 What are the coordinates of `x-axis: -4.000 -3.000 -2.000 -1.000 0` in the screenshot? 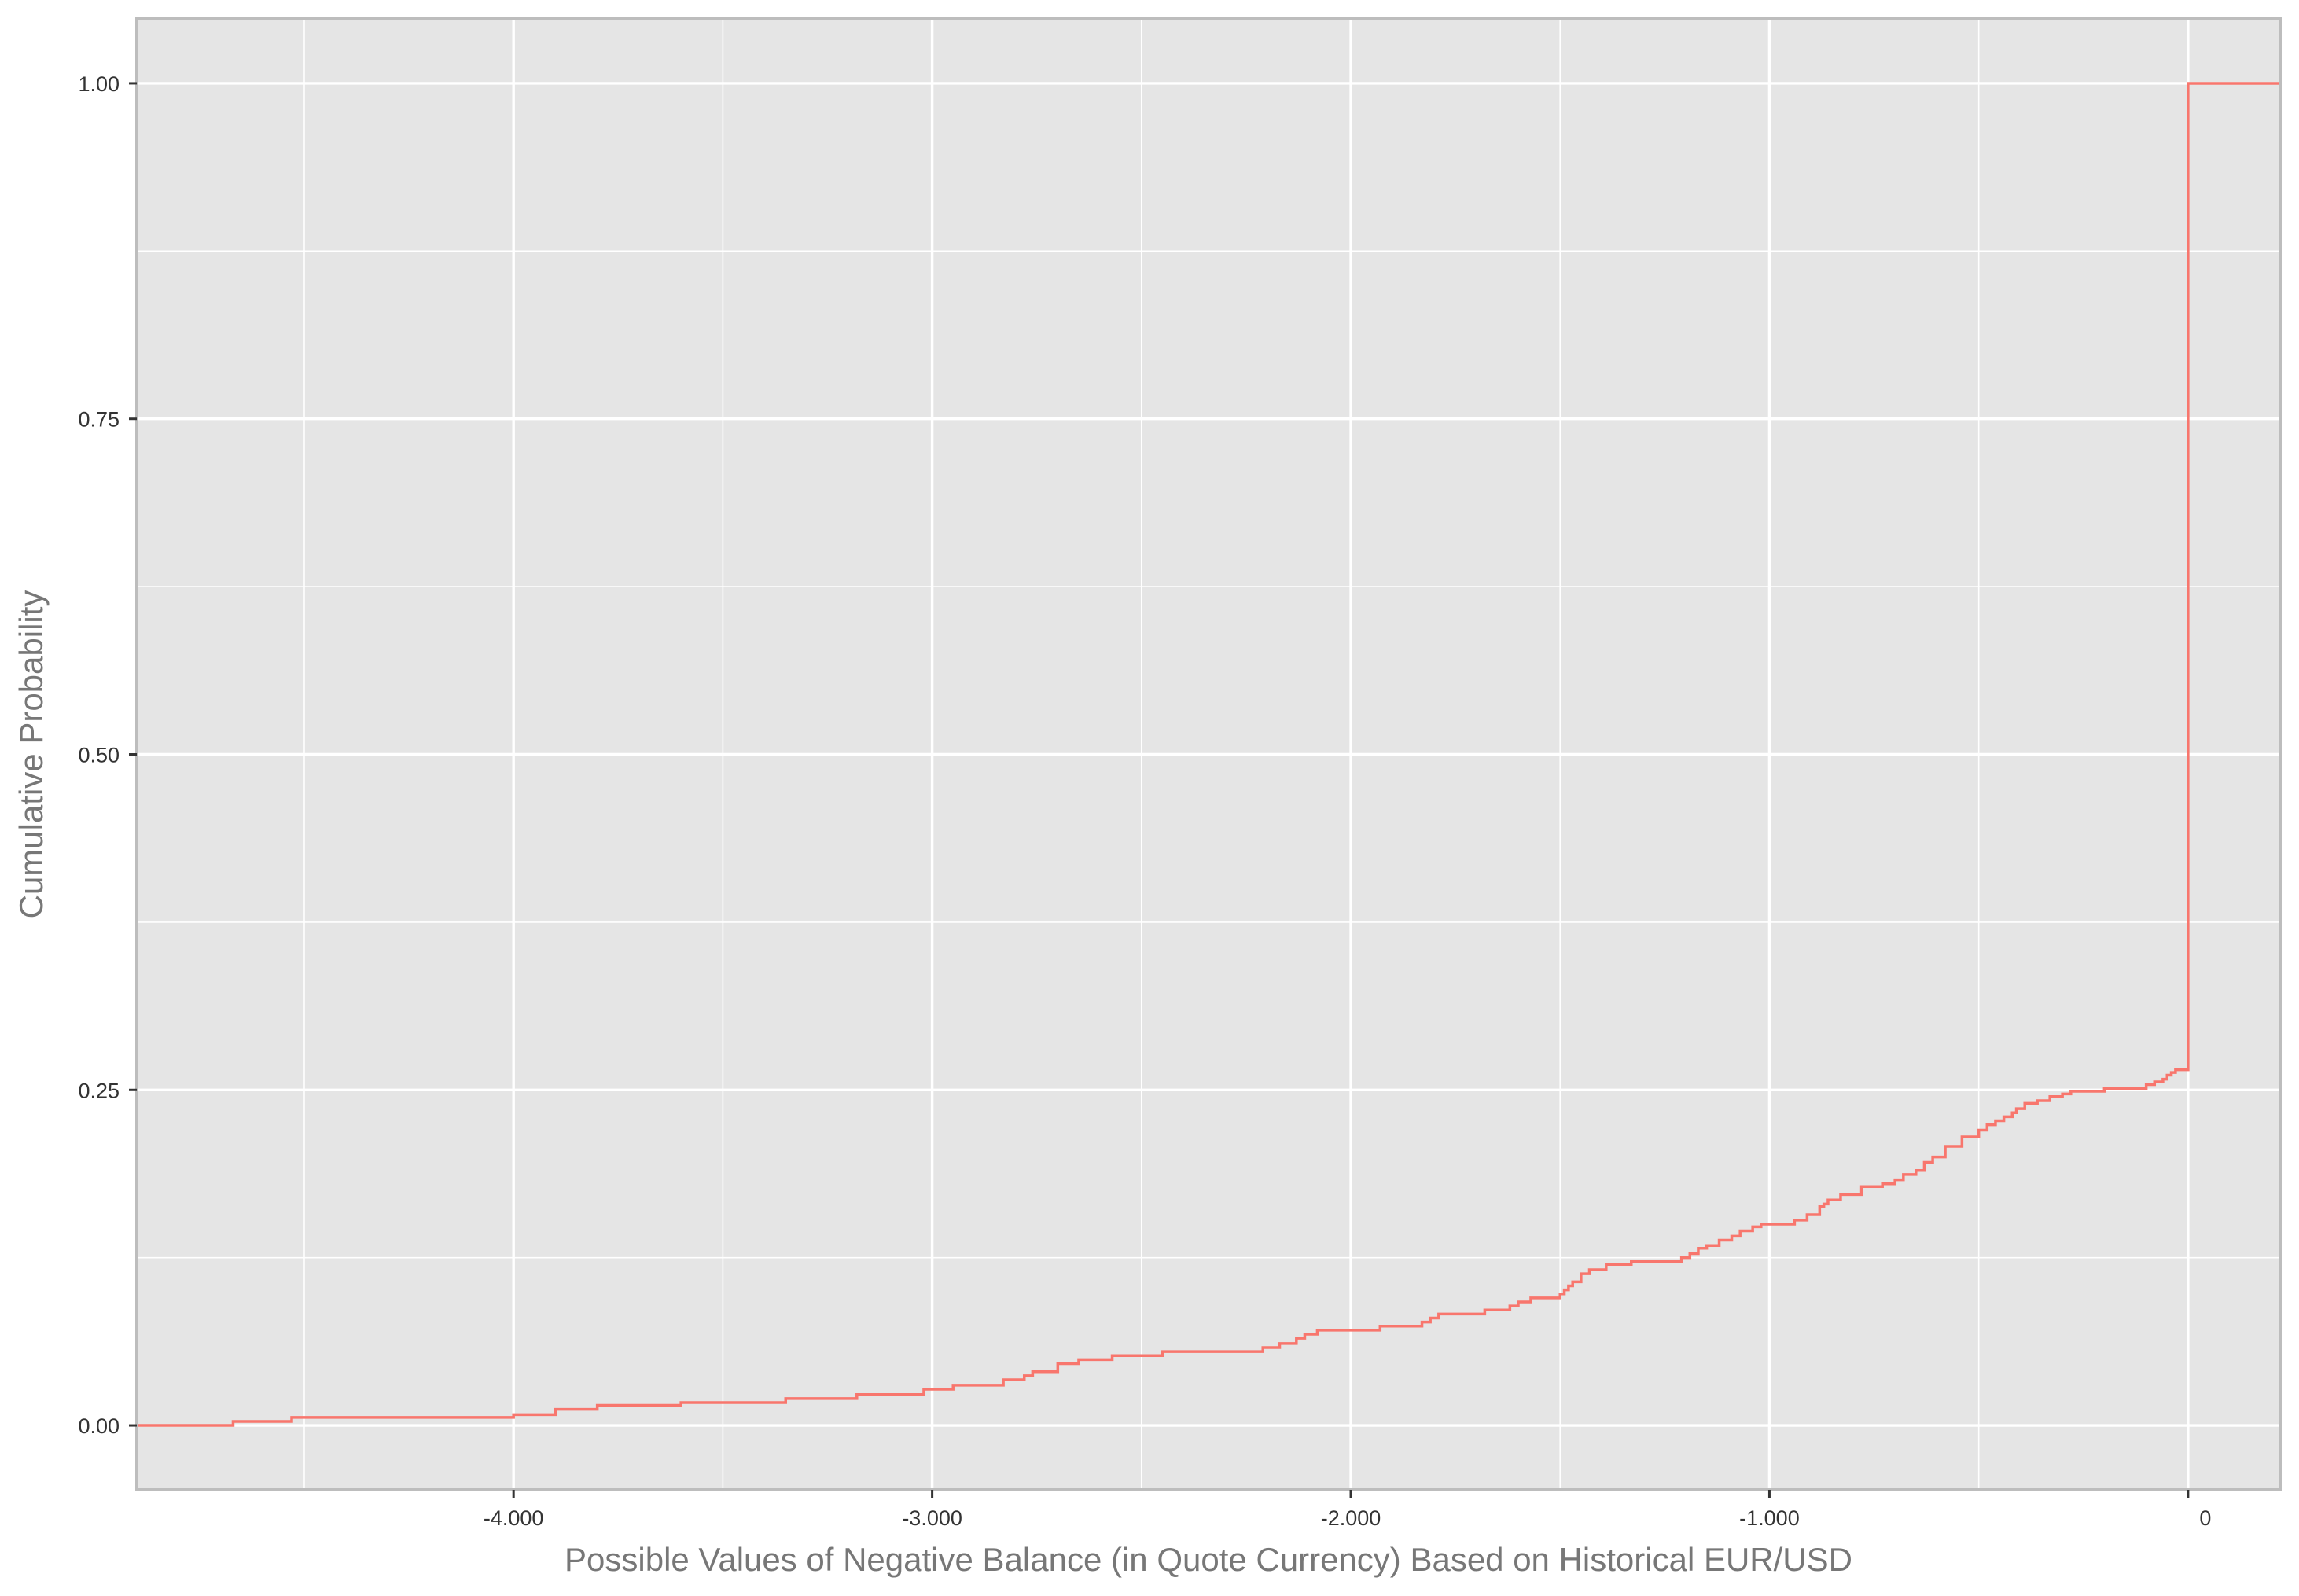 It's located at (1347, 1510).